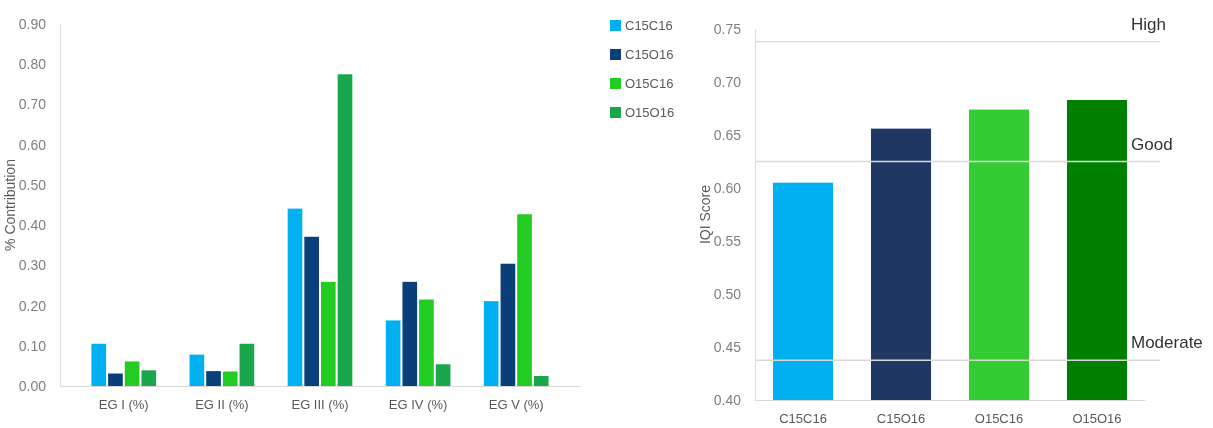 This screenshot has height=428, width=1213. What do you see at coordinates (1148, 24) in the screenshot?
I see `ref-line-label: High` at bounding box center [1148, 24].